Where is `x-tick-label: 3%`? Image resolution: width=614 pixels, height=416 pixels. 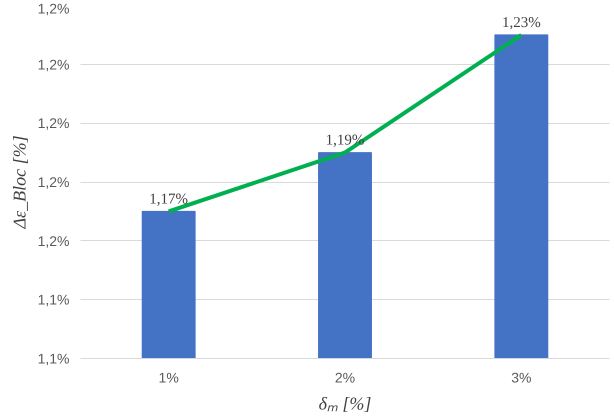
x-tick-label: 3% is located at coordinates (521, 378).